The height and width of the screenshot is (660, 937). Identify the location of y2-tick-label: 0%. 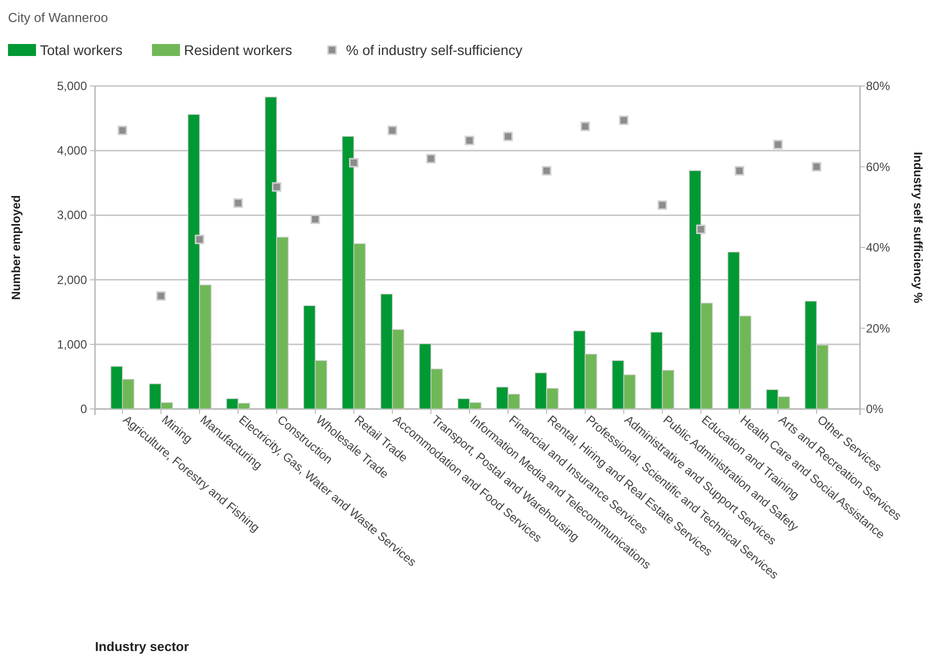
(875, 409).